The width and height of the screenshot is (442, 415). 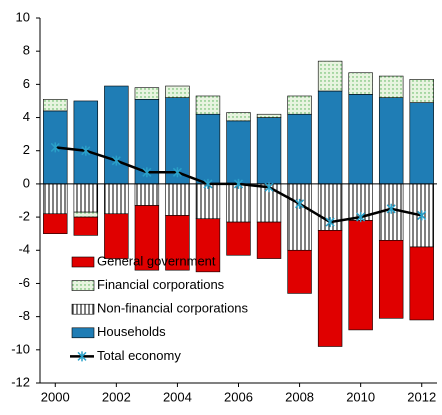 What do you see at coordinates (173, 308) in the screenshot?
I see `legend-label: Non-financial corporations` at bounding box center [173, 308].